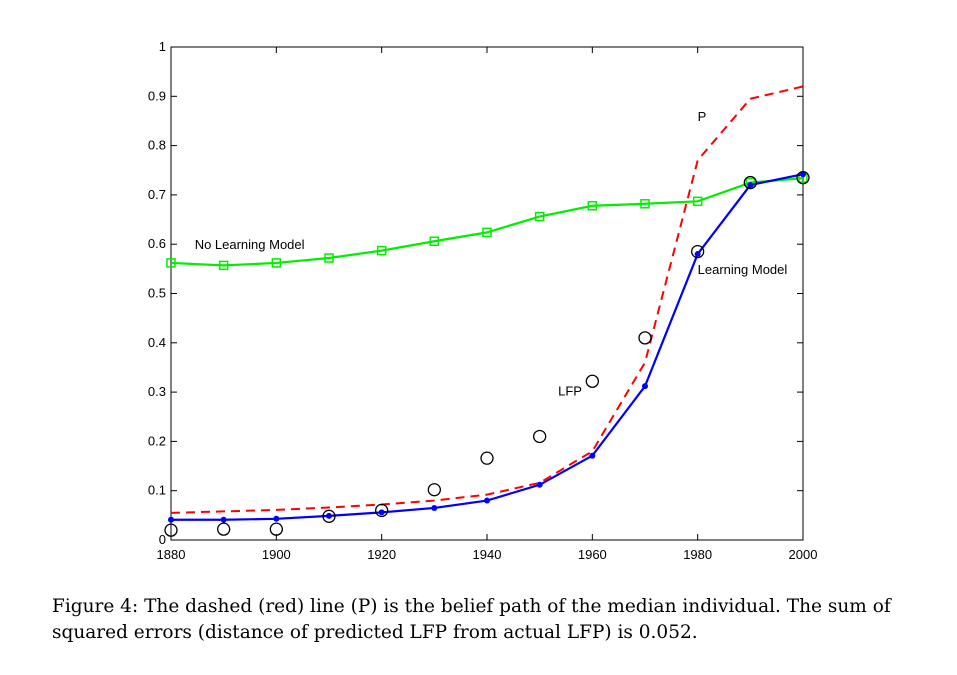 Image resolution: width=957 pixels, height=675 pixels. Describe the element at coordinates (487, 222) in the screenshot. I see `series-line-no-learning-model` at that location.